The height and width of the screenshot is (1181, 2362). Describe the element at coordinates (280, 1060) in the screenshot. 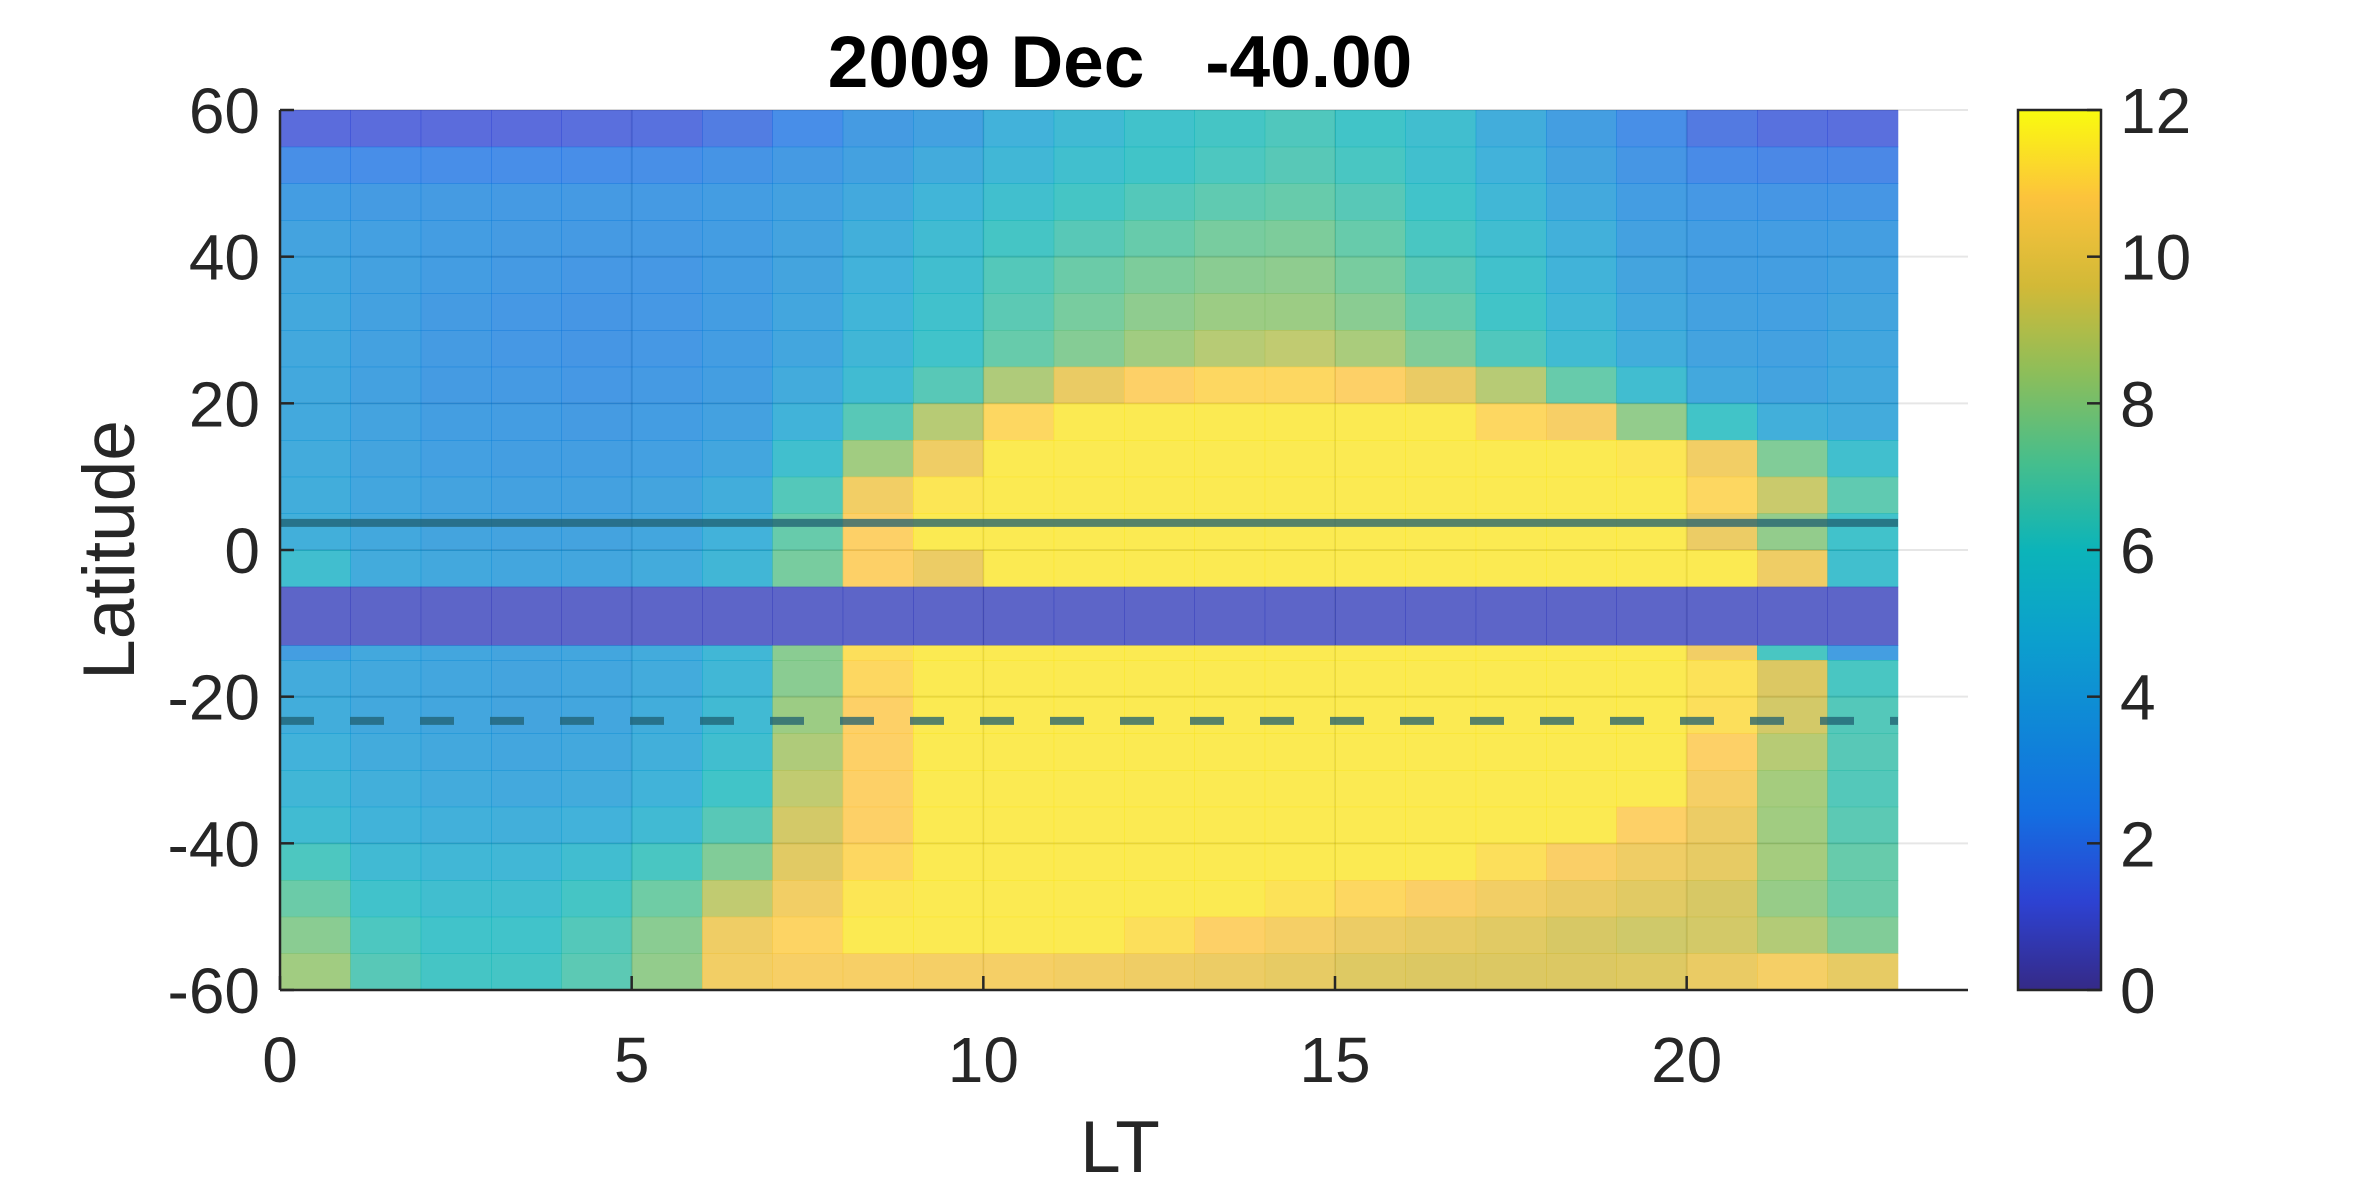

I see `x-tick-label: 0` at that location.